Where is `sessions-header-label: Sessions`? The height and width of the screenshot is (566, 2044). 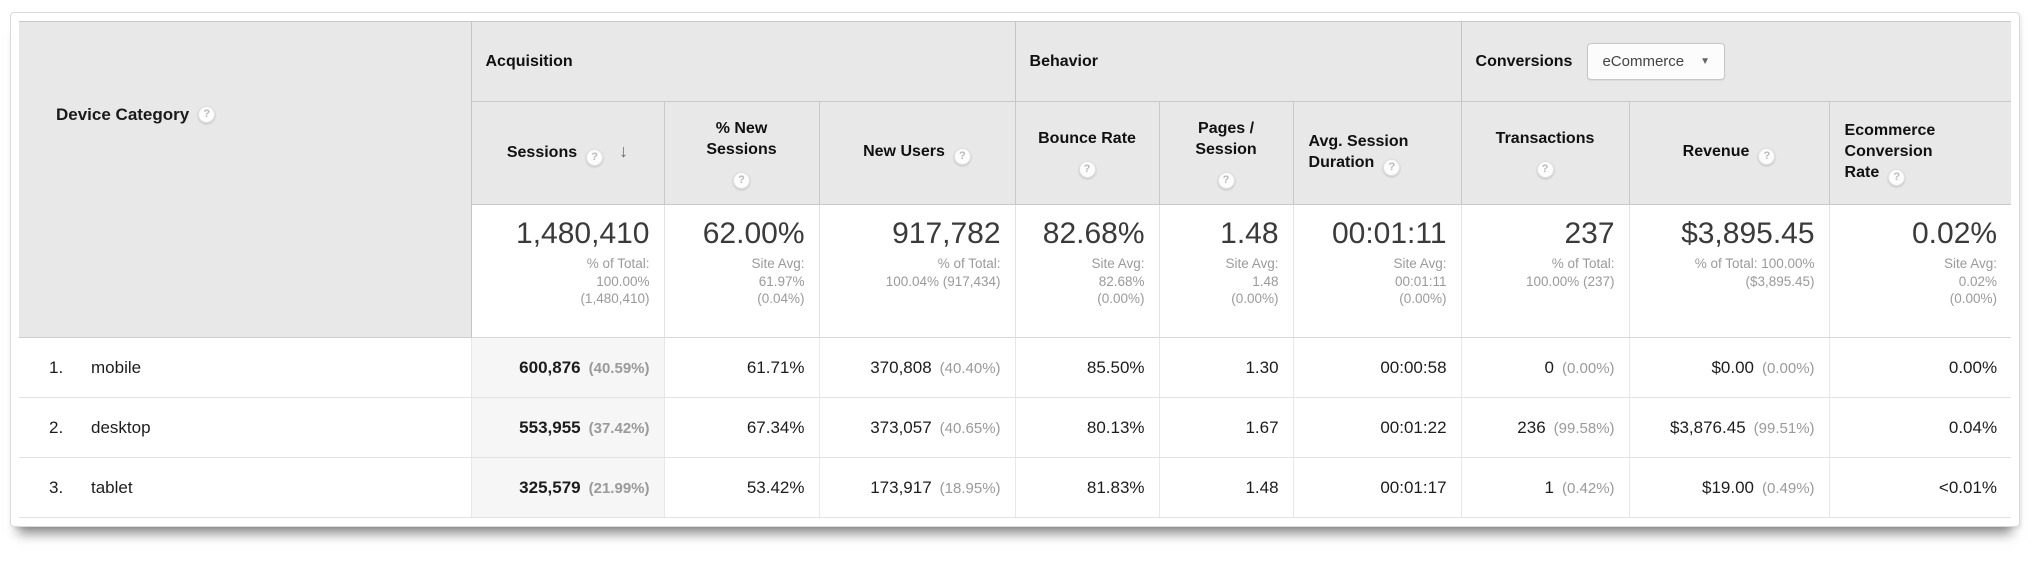
sessions-header-label: Sessions is located at coordinates (542, 152).